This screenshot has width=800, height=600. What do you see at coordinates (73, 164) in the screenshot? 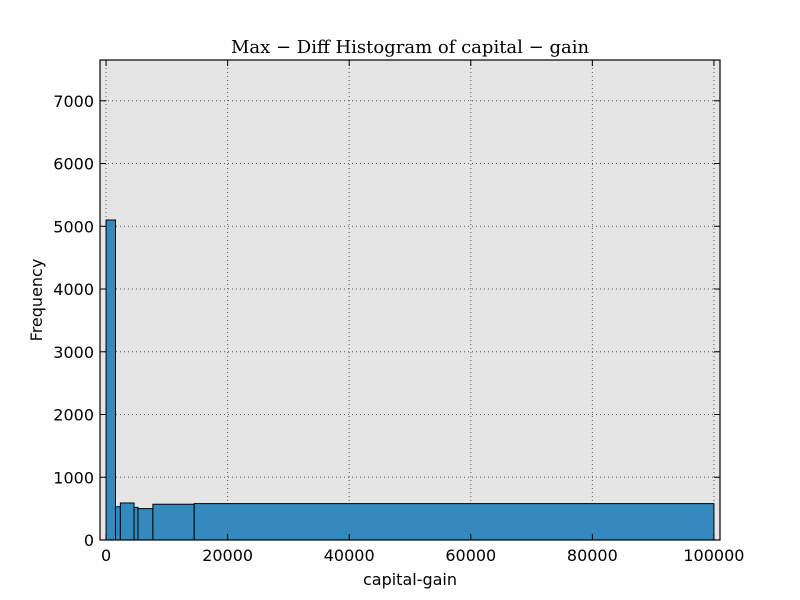
I see `y-tick-label: 6000` at bounding box center [73, 164].